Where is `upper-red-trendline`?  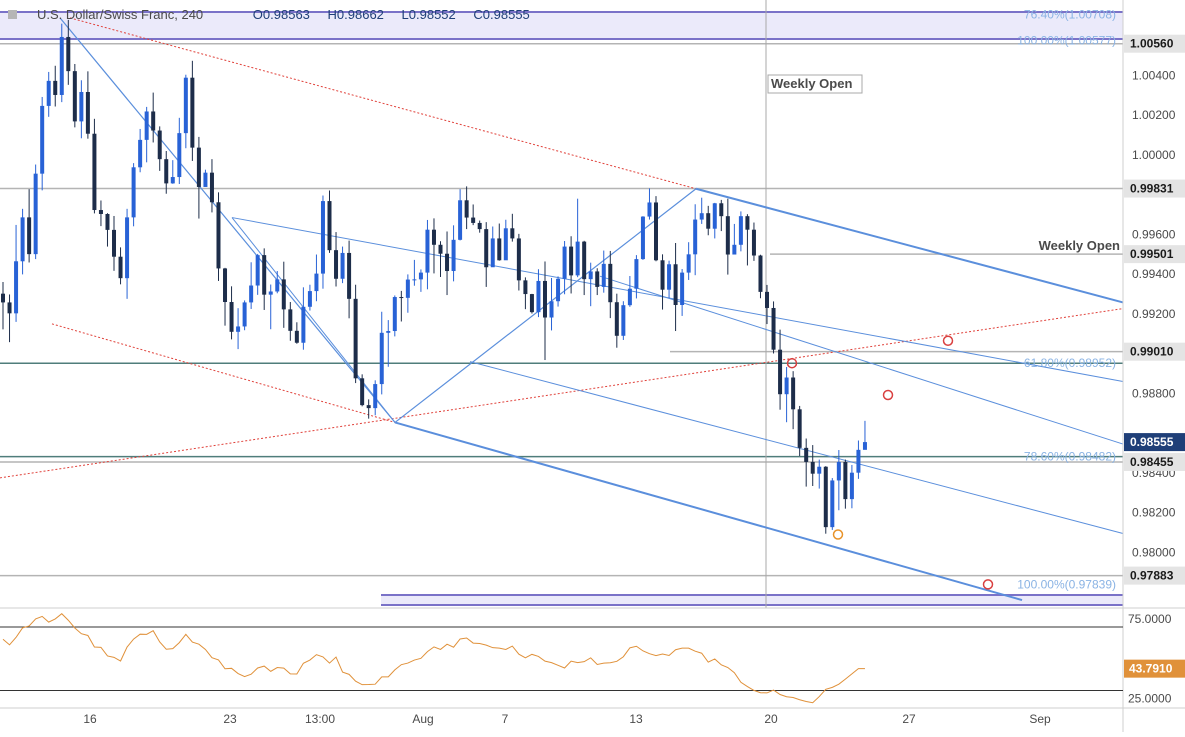 upper-red-trendline is located at coordinates (383, 103).